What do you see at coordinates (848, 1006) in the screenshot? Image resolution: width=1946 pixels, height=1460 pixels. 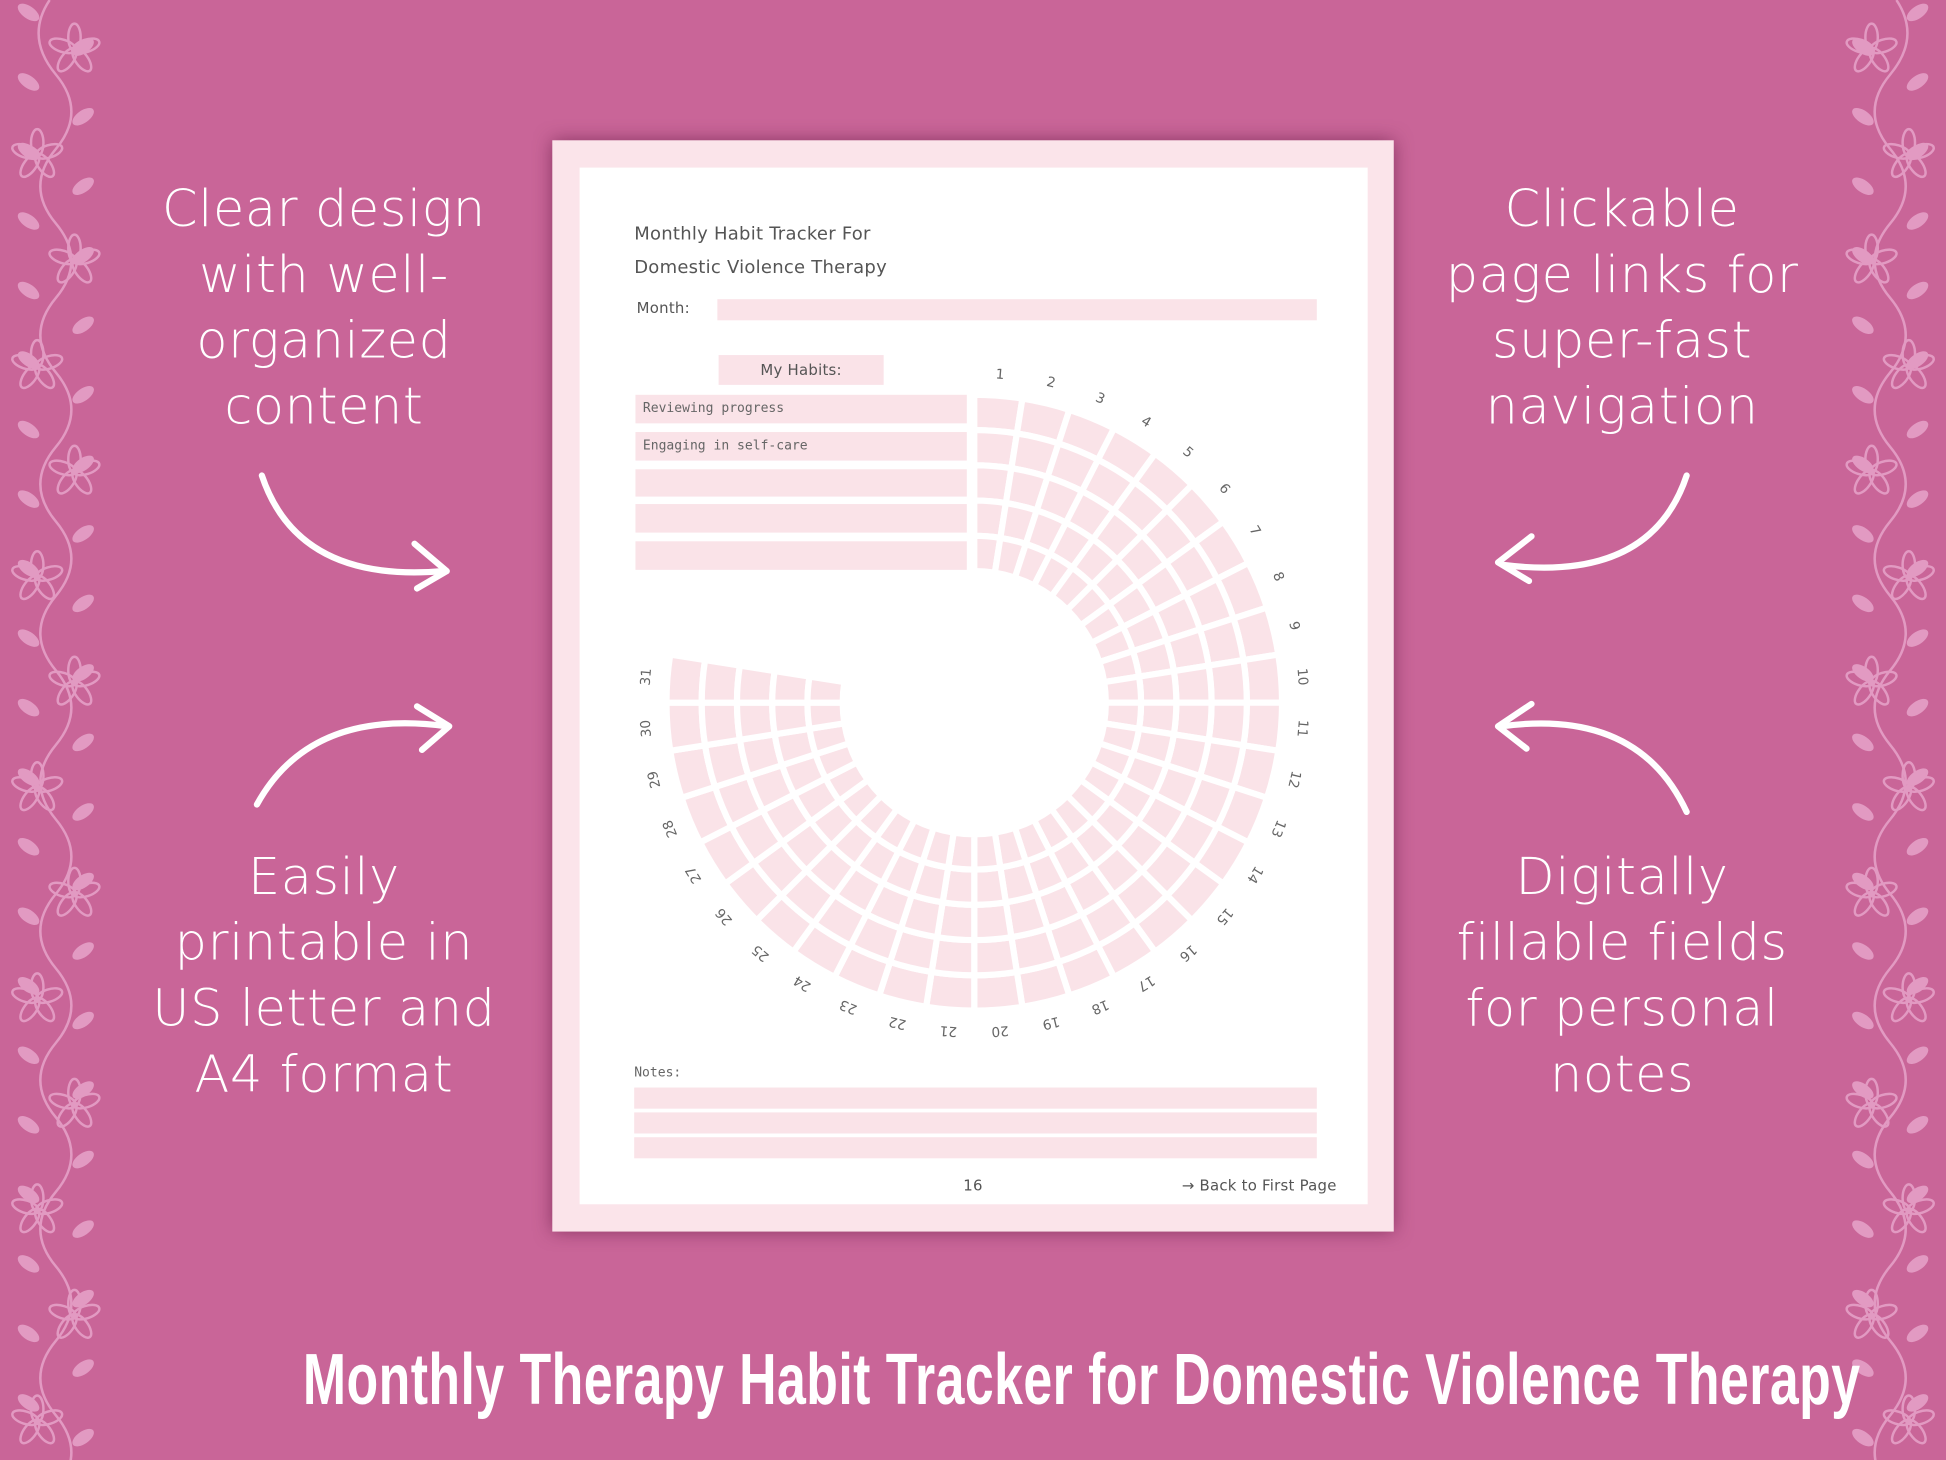 I see `day-label: 23` at bounding box center [848, 1006].